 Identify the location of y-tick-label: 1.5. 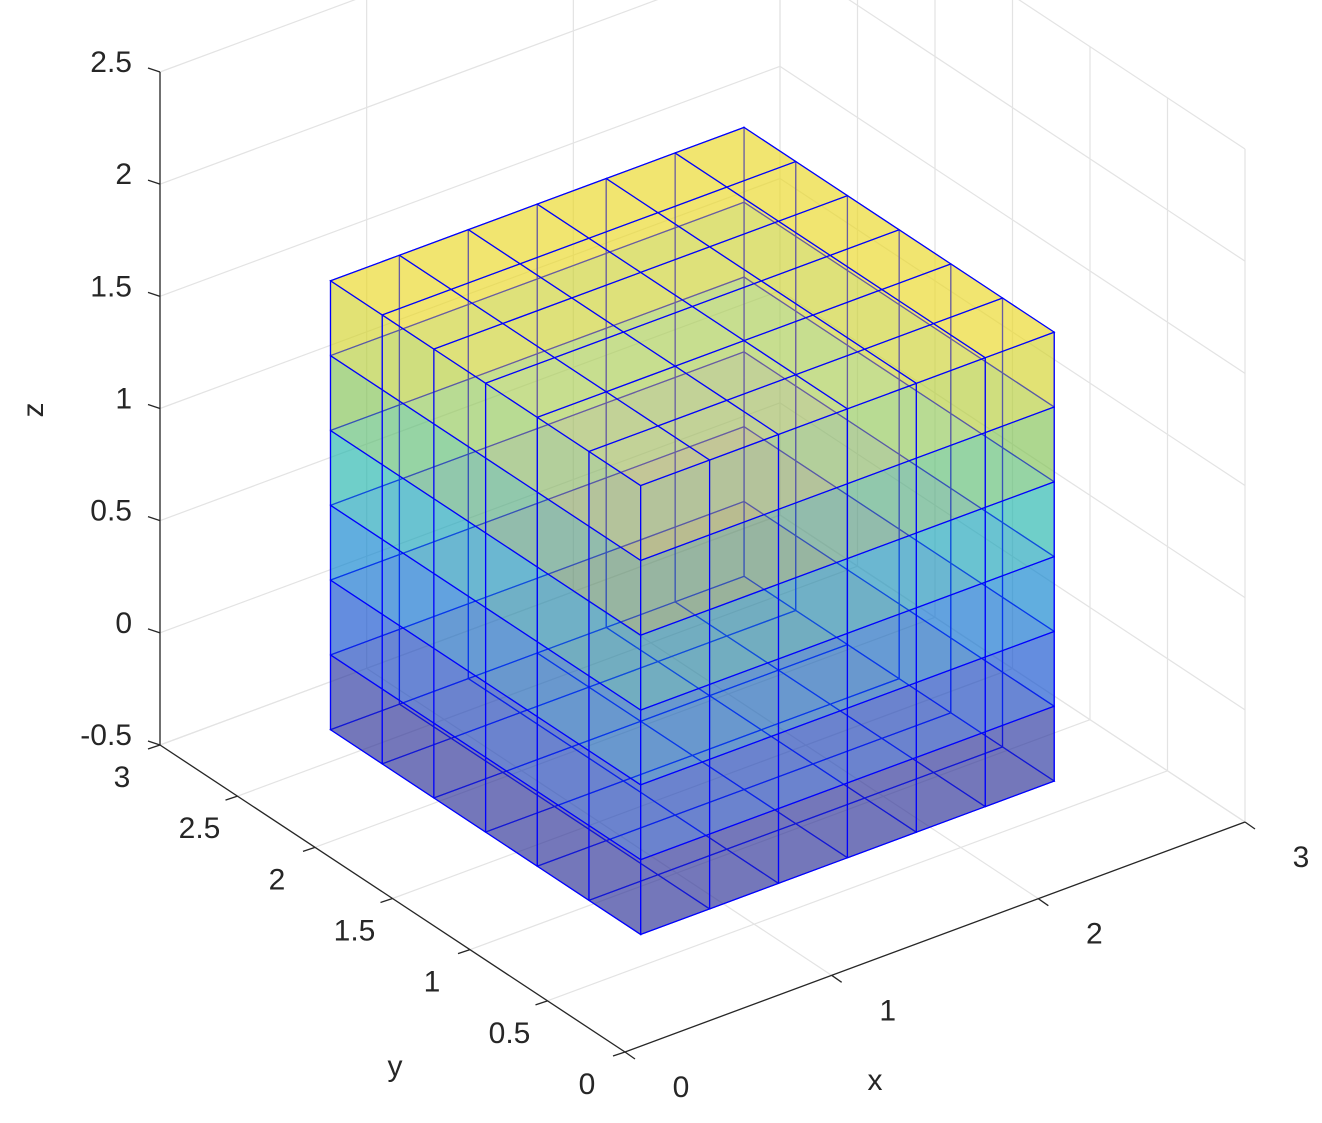
(355, 930).